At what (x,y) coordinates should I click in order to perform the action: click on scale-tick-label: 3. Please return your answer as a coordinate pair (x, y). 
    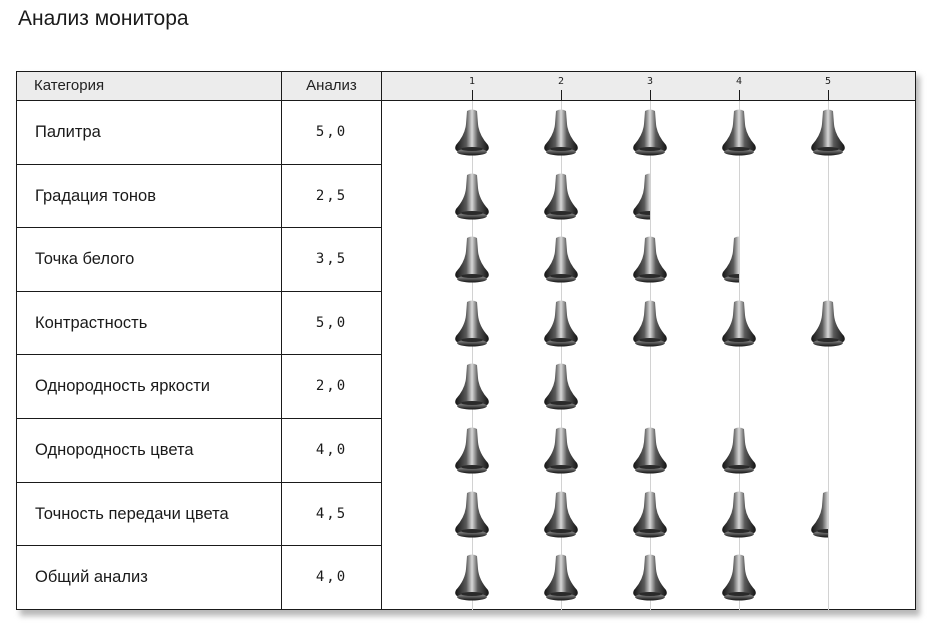
    Looking at the image, I should click on (650, 81).